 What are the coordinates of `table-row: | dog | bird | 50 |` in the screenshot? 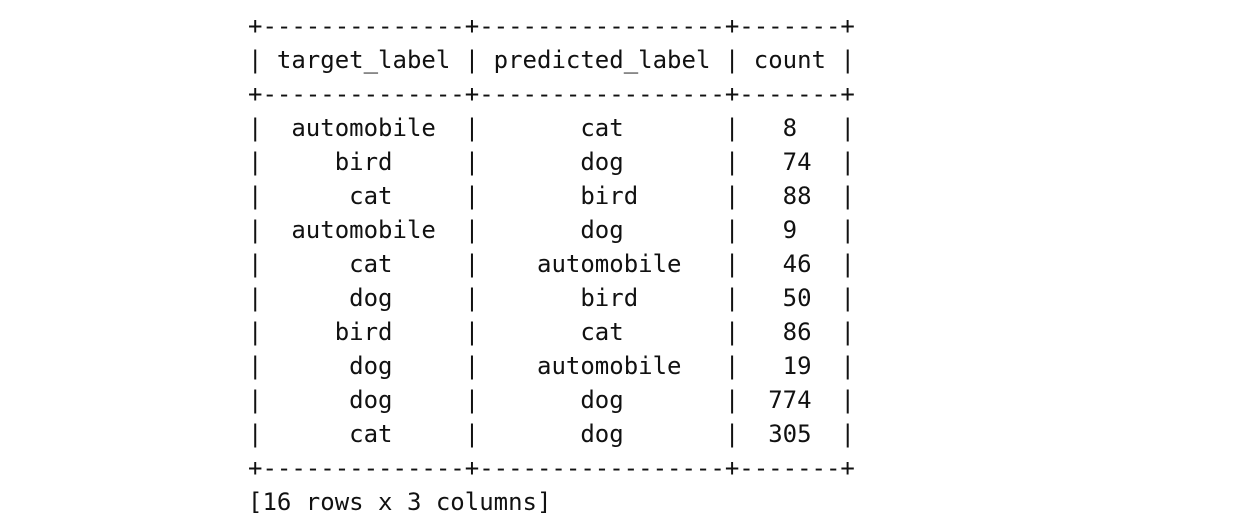 It's located at (551, 298).